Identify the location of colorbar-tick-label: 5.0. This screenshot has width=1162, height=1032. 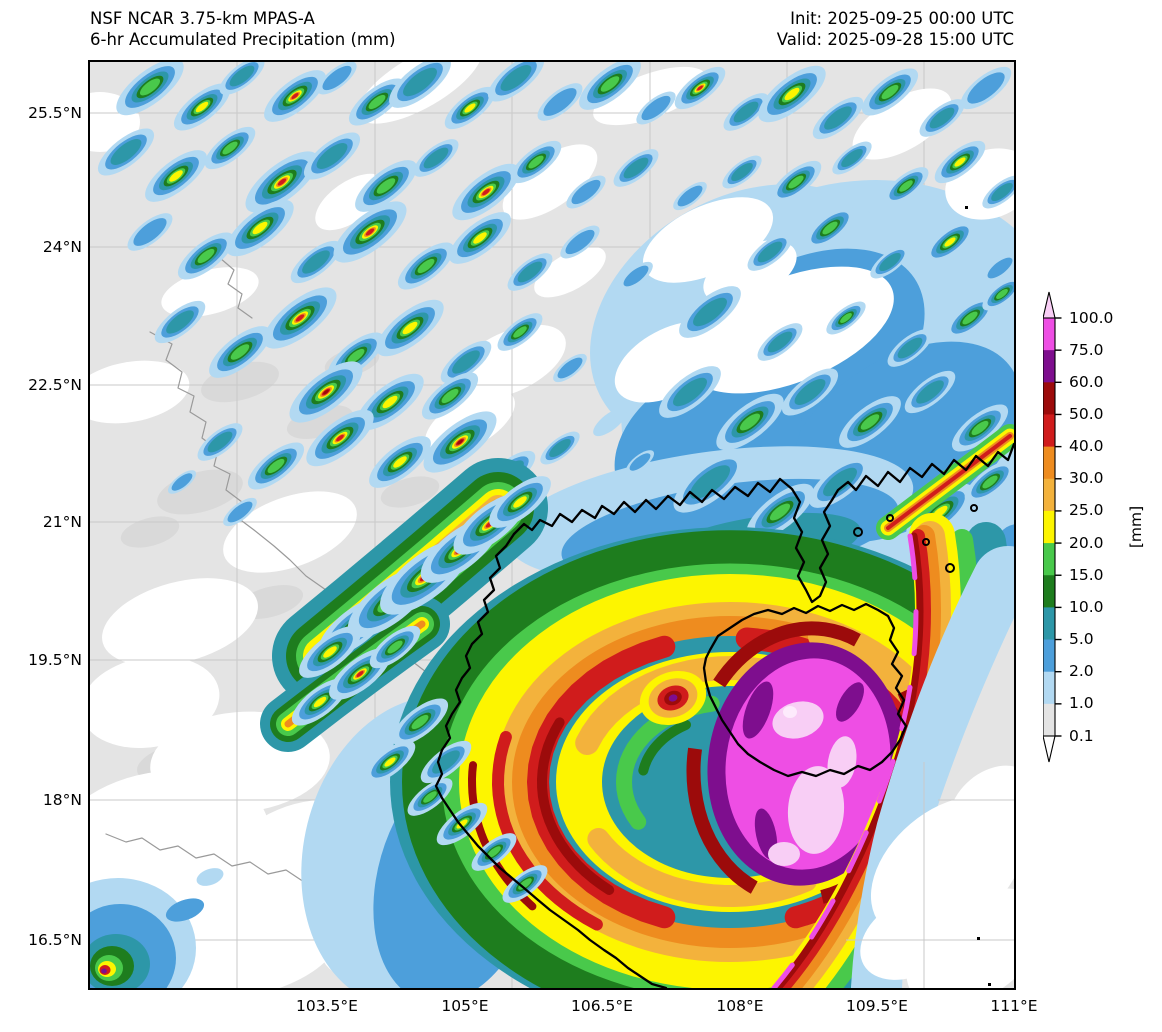
(1081, 639).